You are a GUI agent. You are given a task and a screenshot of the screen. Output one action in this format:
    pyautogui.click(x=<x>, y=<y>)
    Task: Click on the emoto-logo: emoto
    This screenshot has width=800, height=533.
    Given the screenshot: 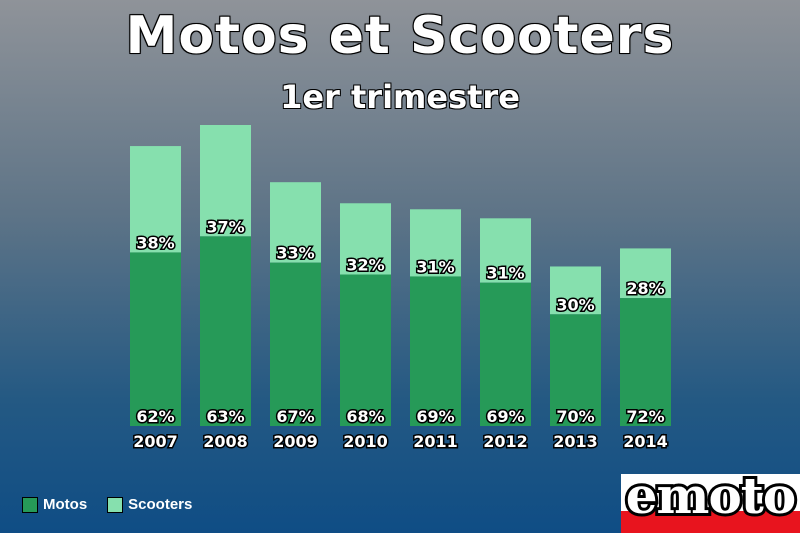 What is the action you would take?
    pyautogui.click(x=710, y=503)
    